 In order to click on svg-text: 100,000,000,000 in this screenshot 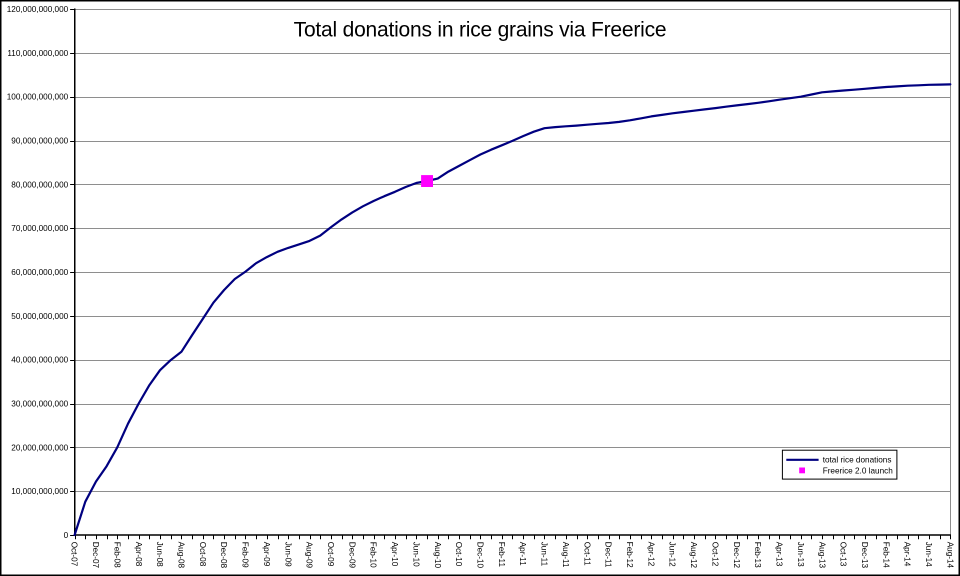, I will do `click(38, 97)`.